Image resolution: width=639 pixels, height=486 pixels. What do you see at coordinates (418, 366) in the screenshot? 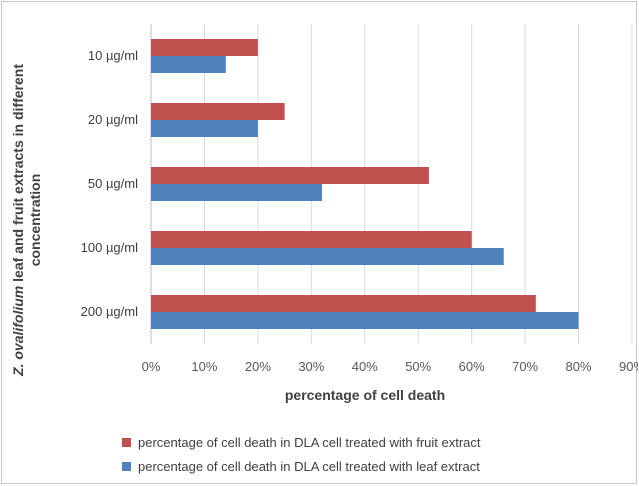
I see `x-tick-label: 50%` at bounding box center [418, 366].